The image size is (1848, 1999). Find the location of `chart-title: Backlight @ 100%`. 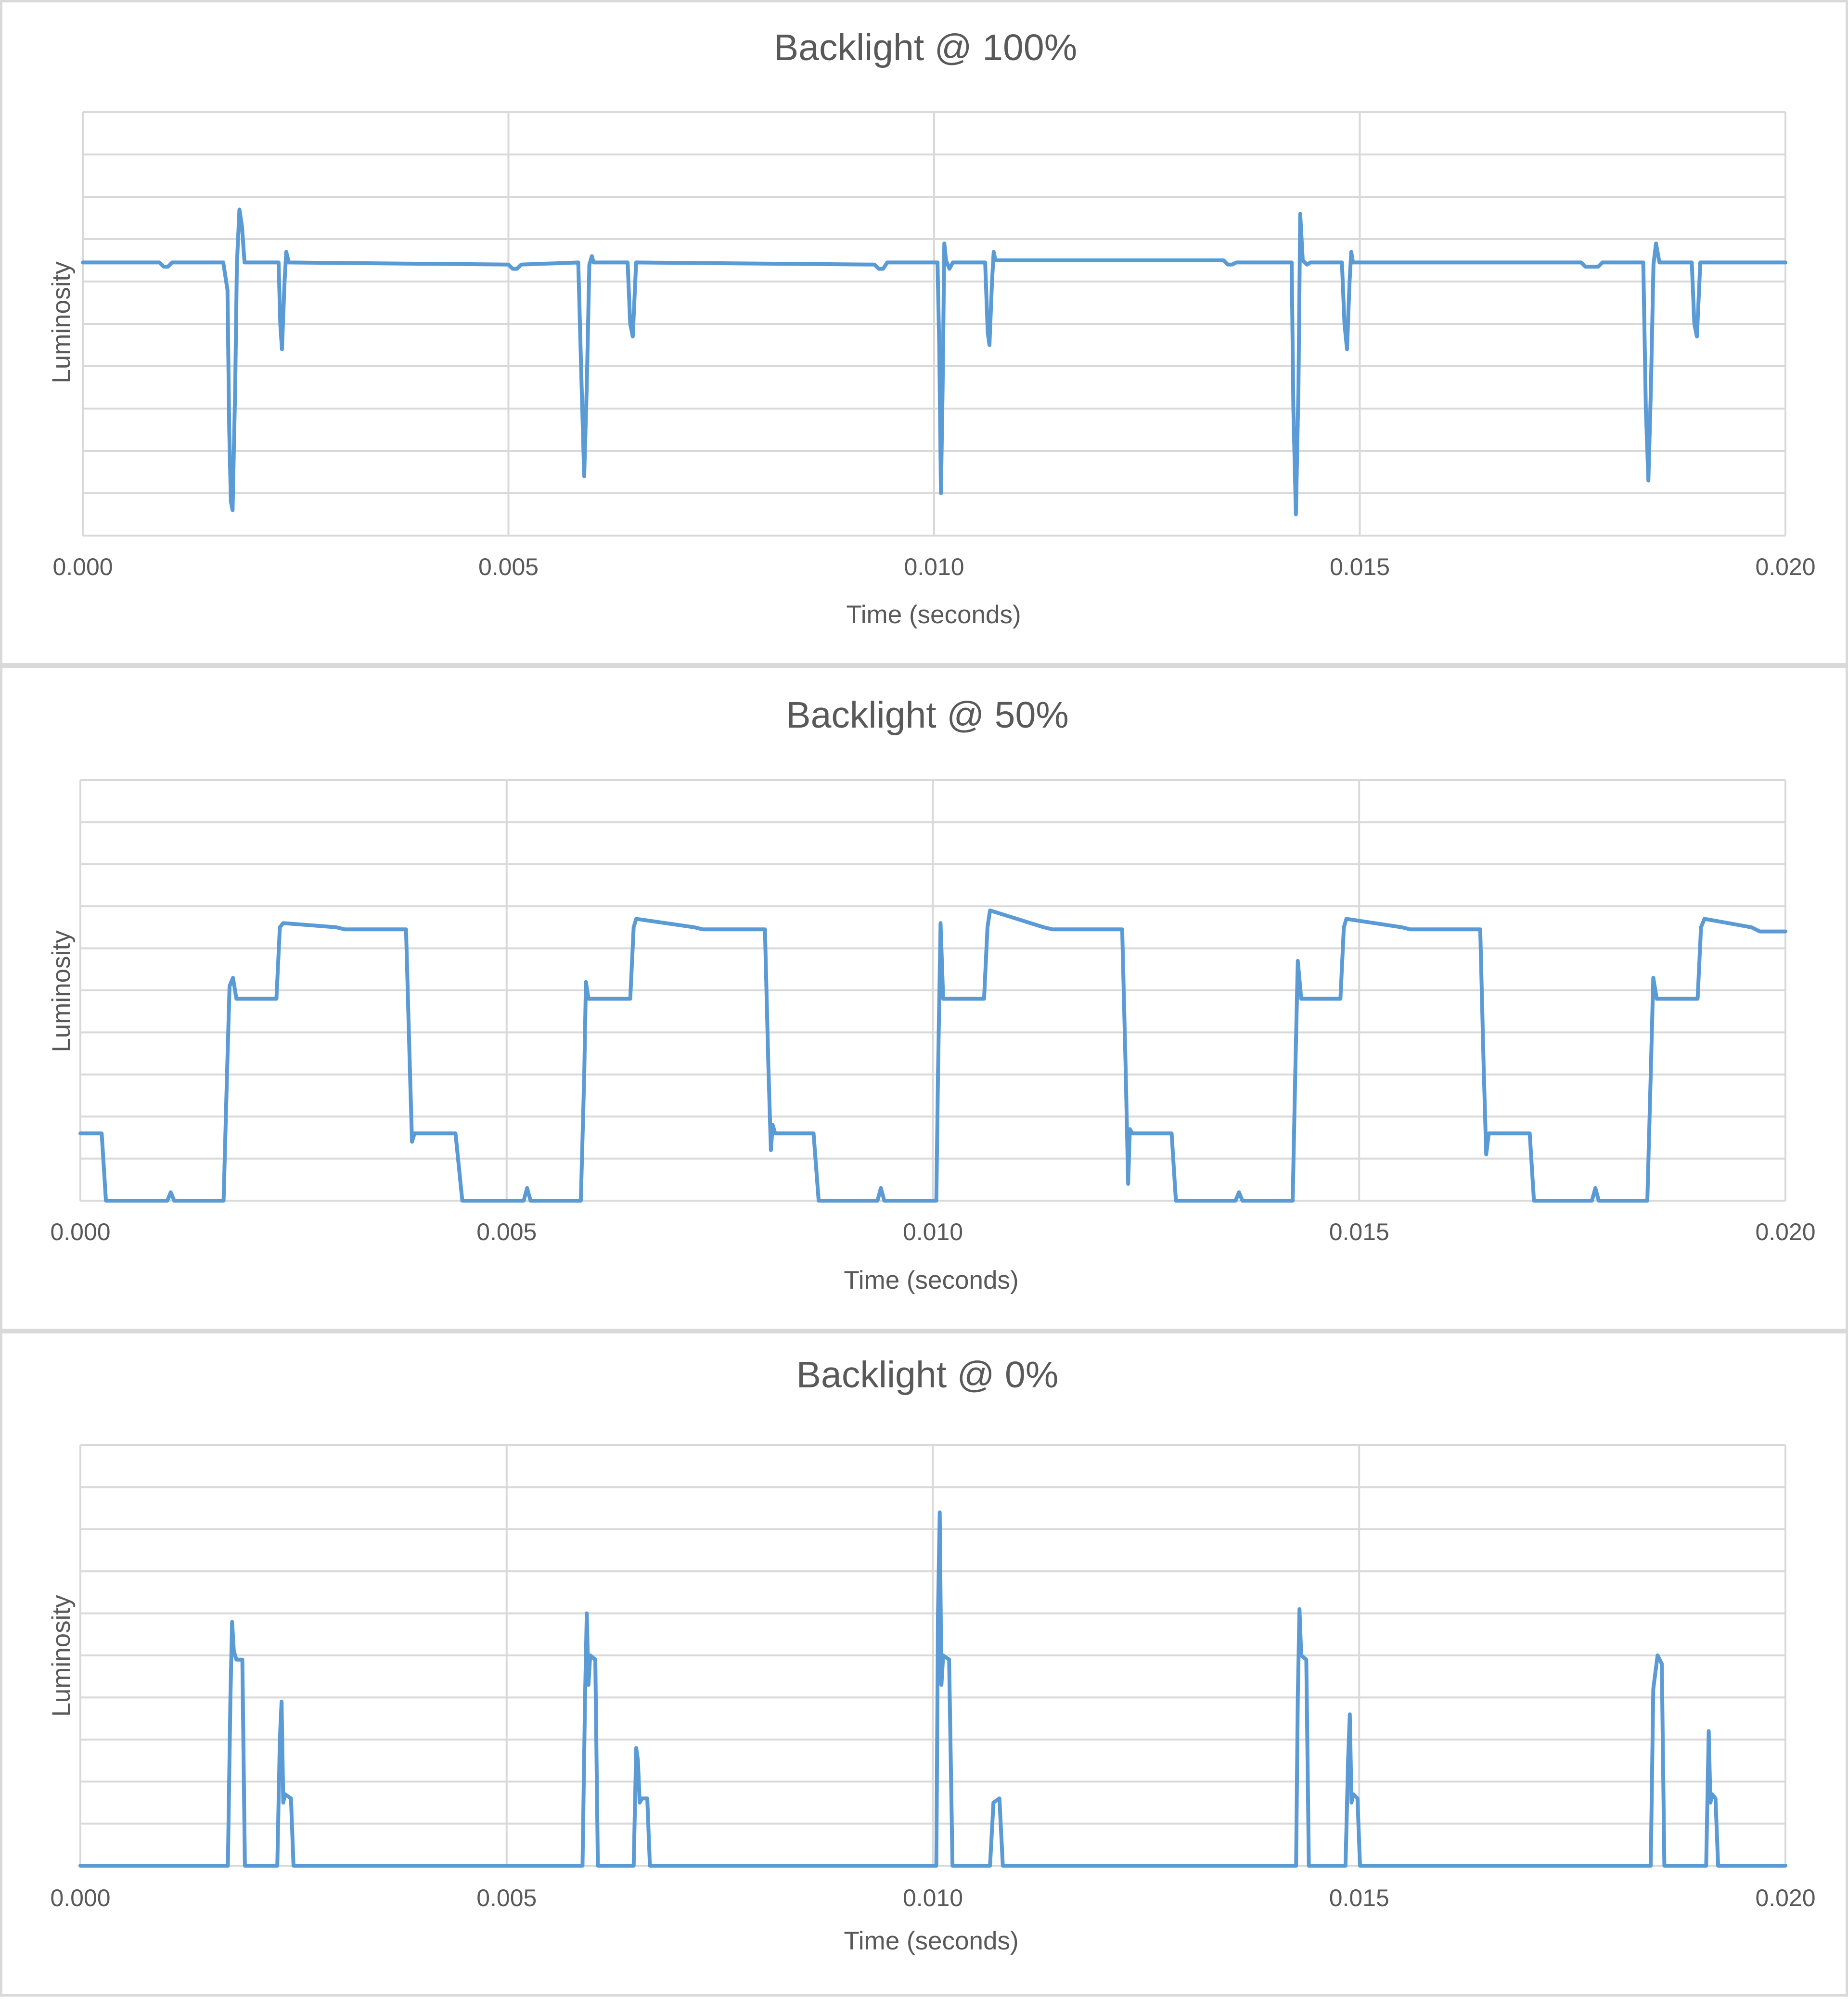

chart-title: Backlight @ 100% is located at coordinates (925, 47).